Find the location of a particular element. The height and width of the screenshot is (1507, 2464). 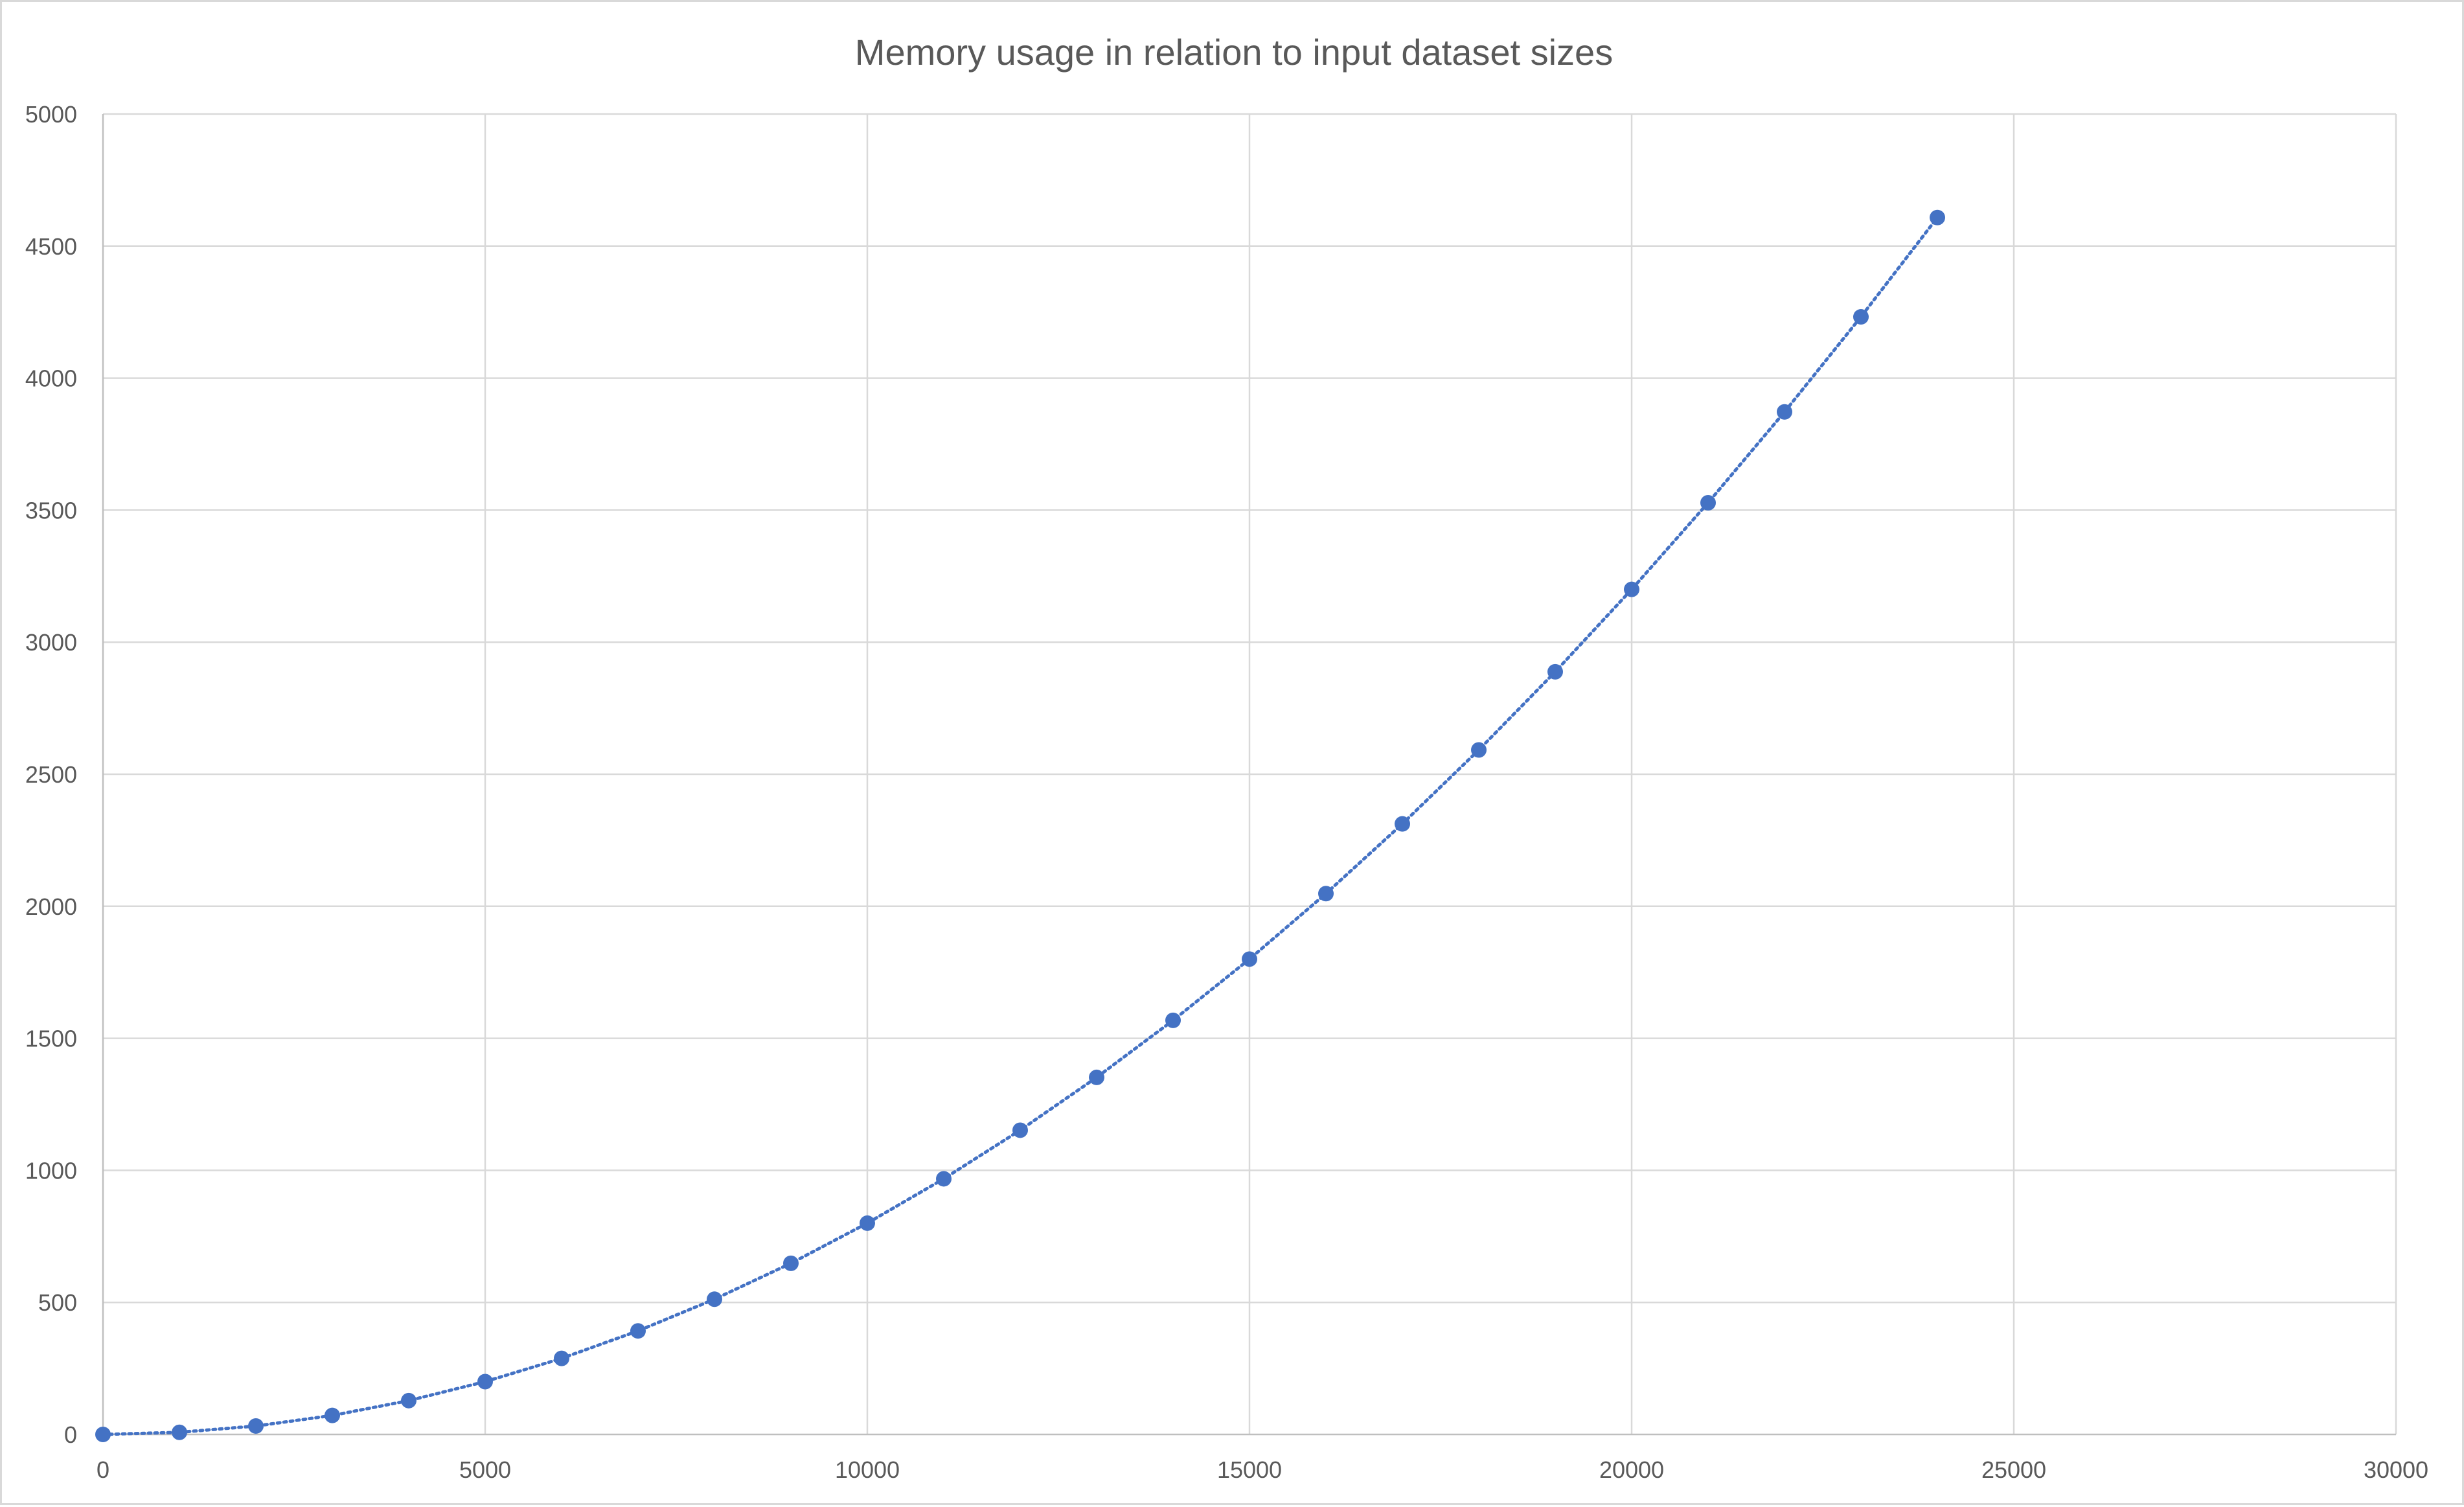

y-tick-label: 4500 is located at coordinates (51, 247).